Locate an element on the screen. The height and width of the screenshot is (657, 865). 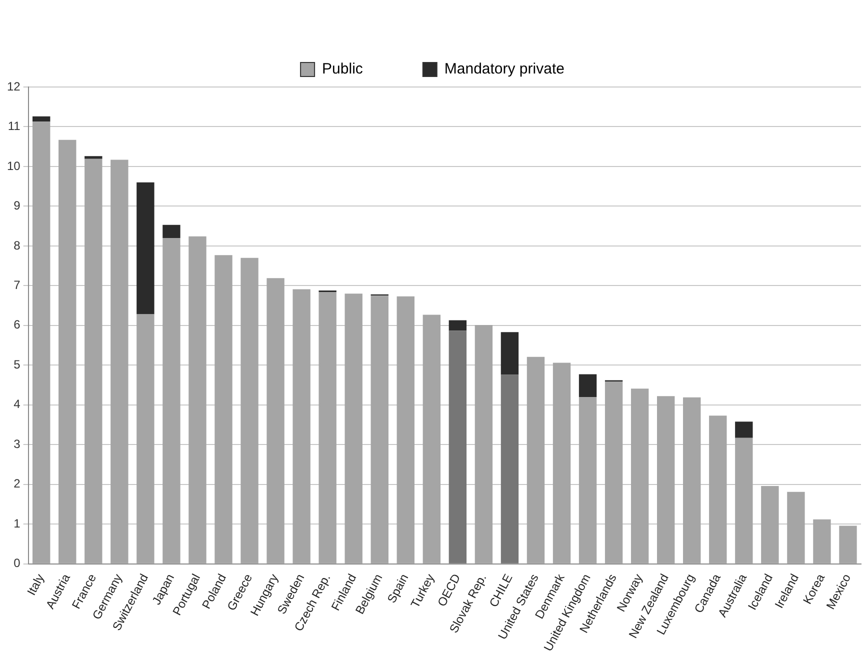
y-tick-label: 6 is located at coordinates (17, 325).